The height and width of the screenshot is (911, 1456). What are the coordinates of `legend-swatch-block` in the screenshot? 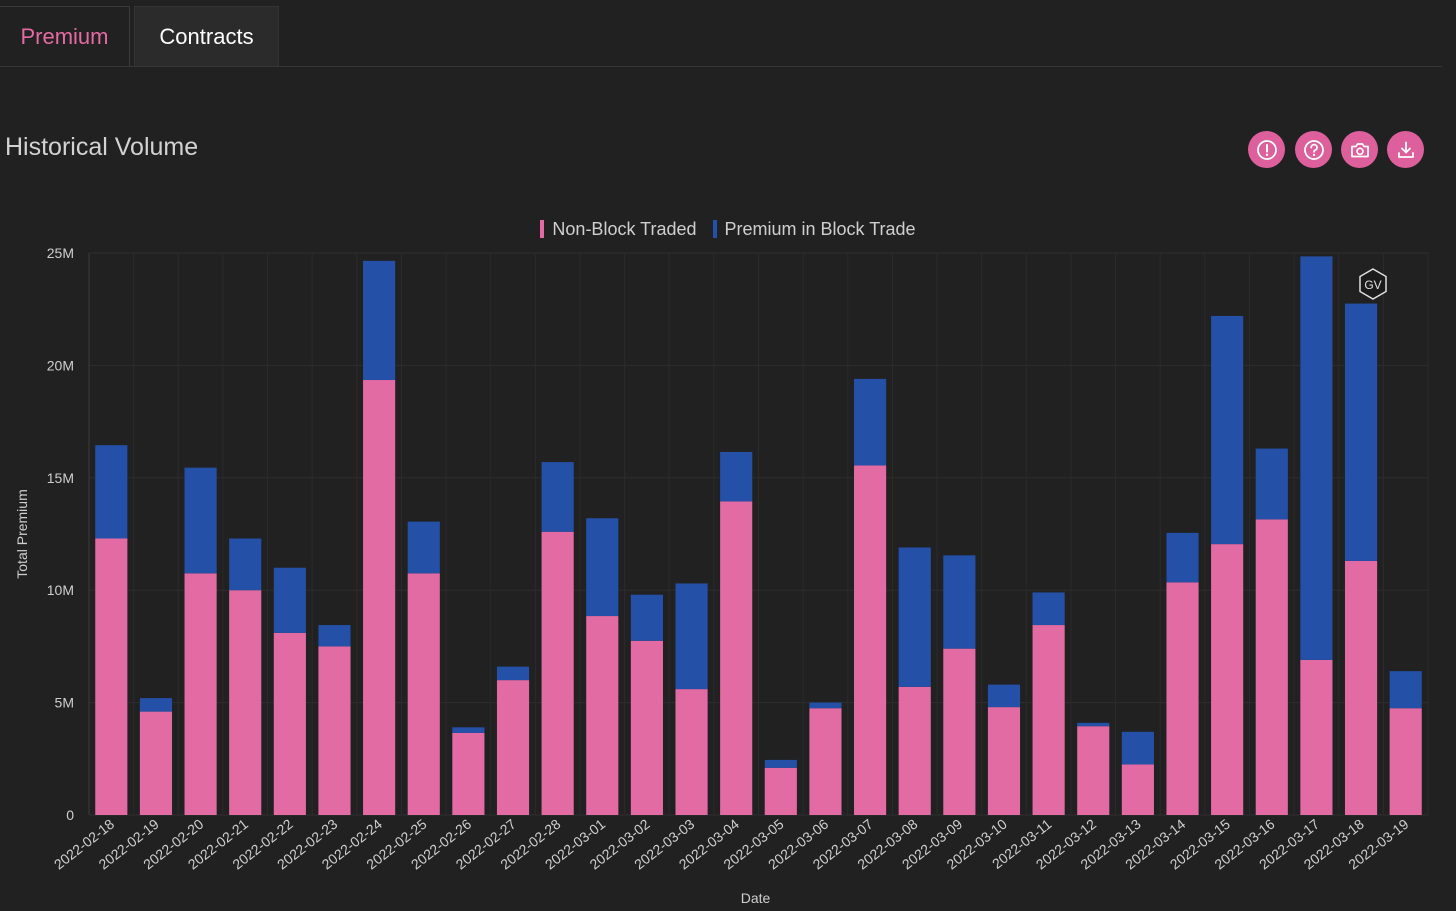 It's located at (714, 229).